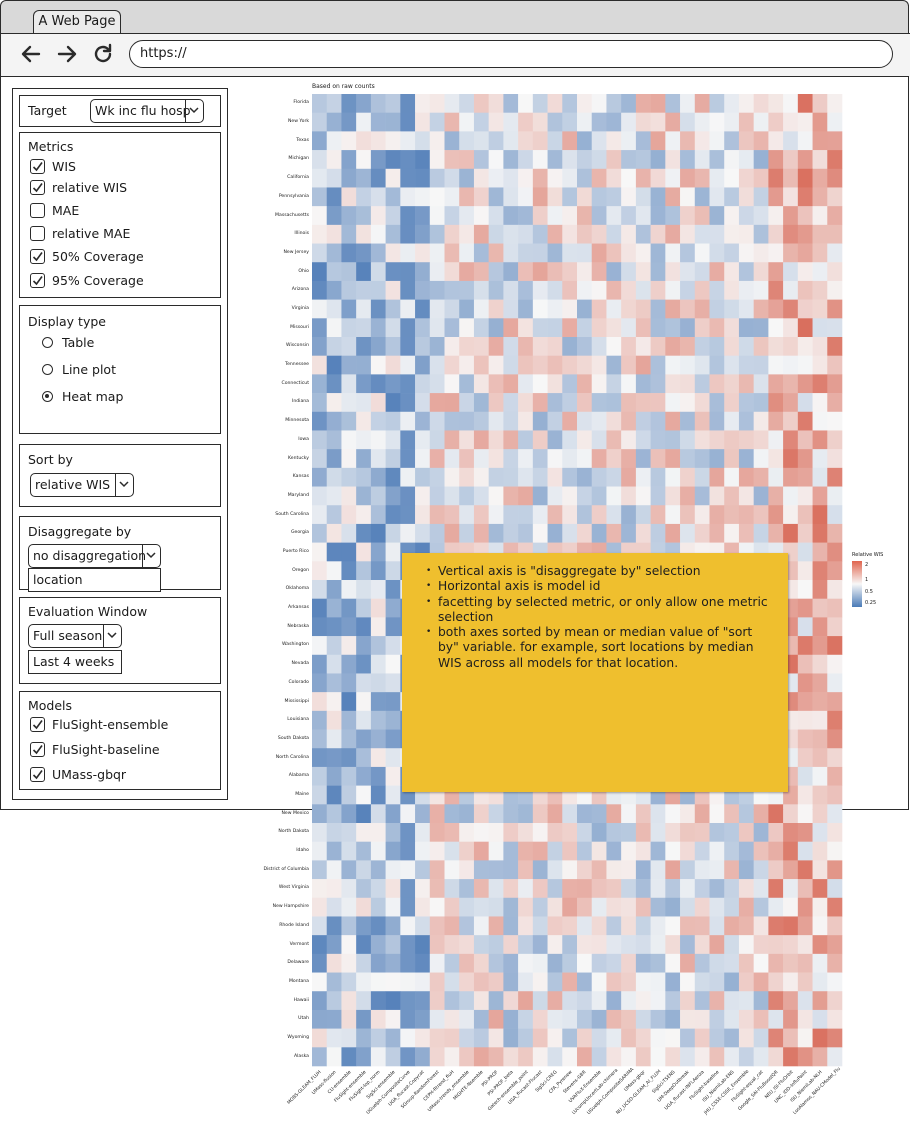 The height and width of the screenshot is (1135, 911). Describe the element at coordinates (511, 54) in the screenshot. I see `url-bar: https://` at that location.